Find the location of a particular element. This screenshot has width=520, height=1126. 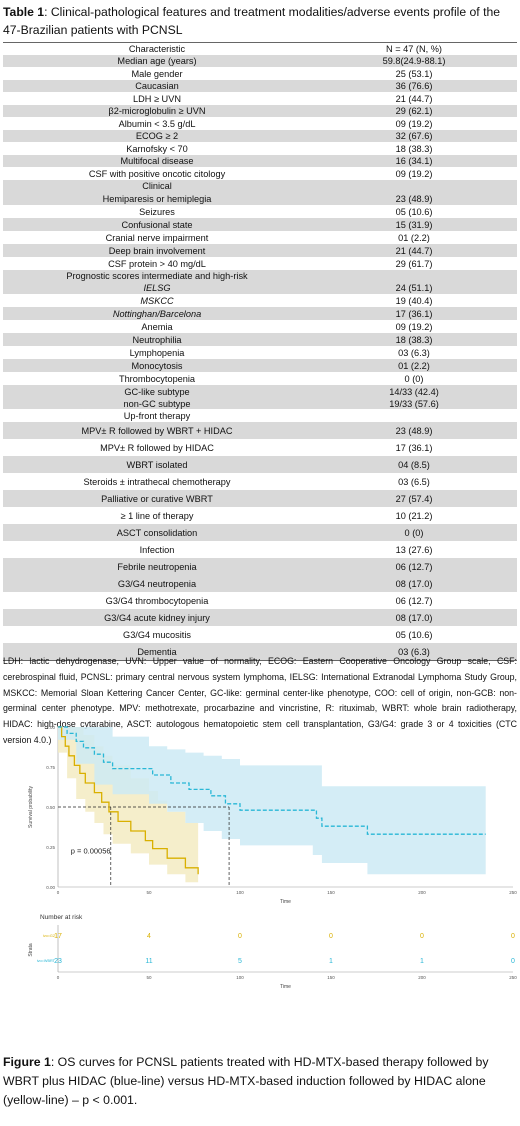

table-row: Nottinghan/Barcelona 17 (36.1) is located at coordinates (260, 313).